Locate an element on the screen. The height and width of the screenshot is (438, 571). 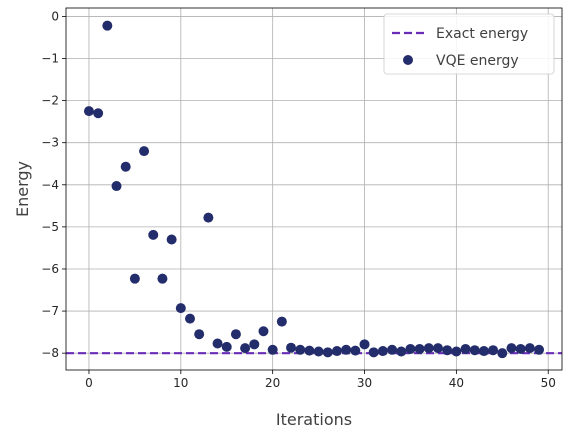
y-tick-label: −5 is located at coordinates (50, 227).